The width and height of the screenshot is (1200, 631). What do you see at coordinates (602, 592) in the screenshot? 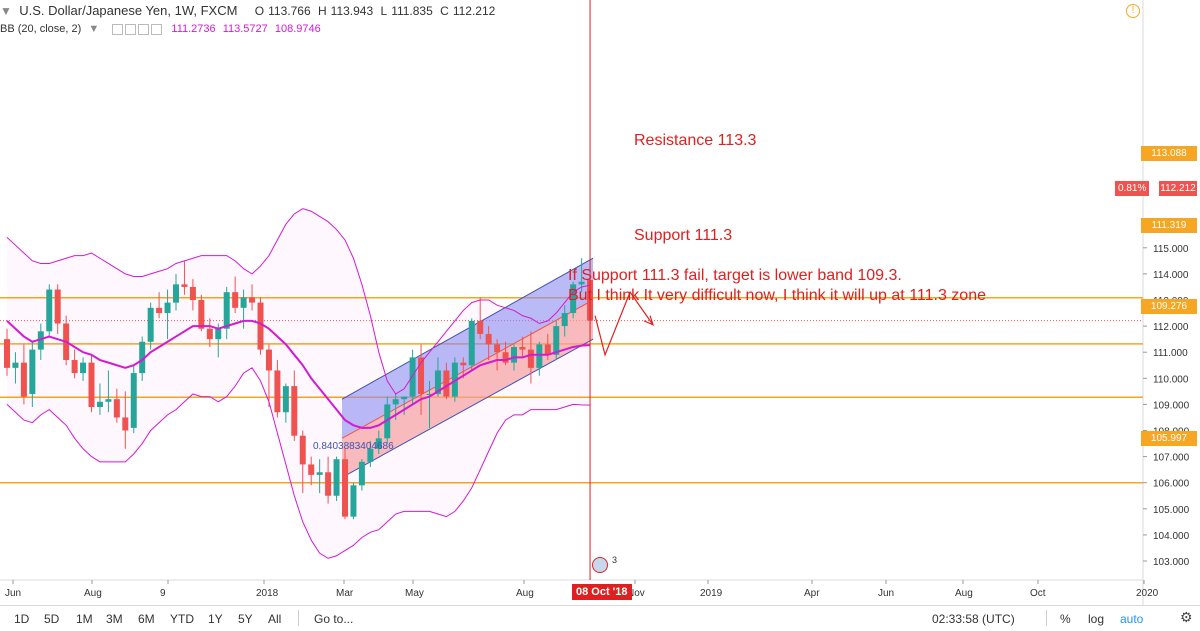
I see `crosshair-date-tag: 08 Oct '18` at bounding box center [602, 592].